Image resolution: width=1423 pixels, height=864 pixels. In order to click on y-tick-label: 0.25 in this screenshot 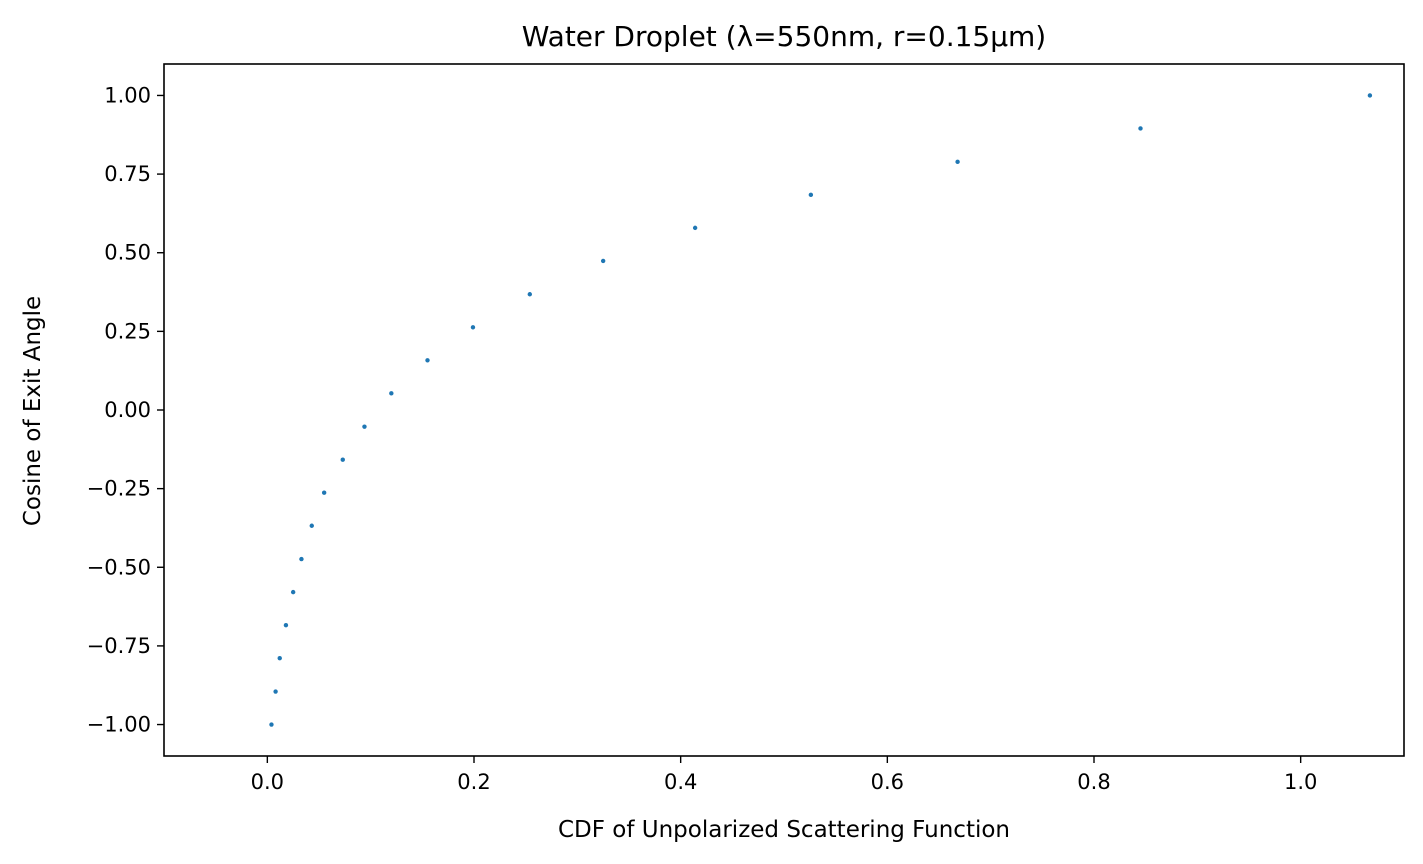, I will do `click(127, 331)`.